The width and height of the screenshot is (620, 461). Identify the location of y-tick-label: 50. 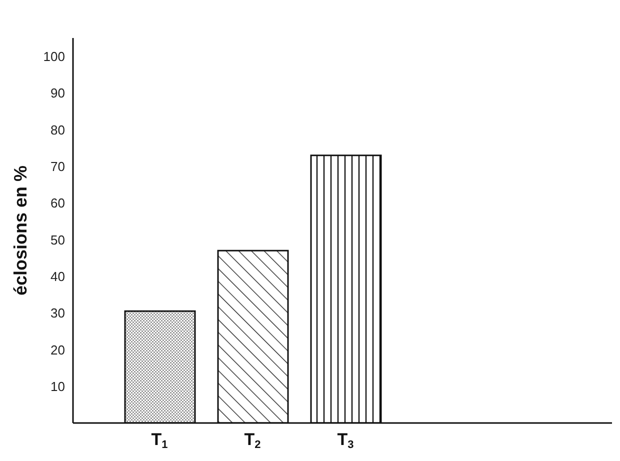
(57, 240).